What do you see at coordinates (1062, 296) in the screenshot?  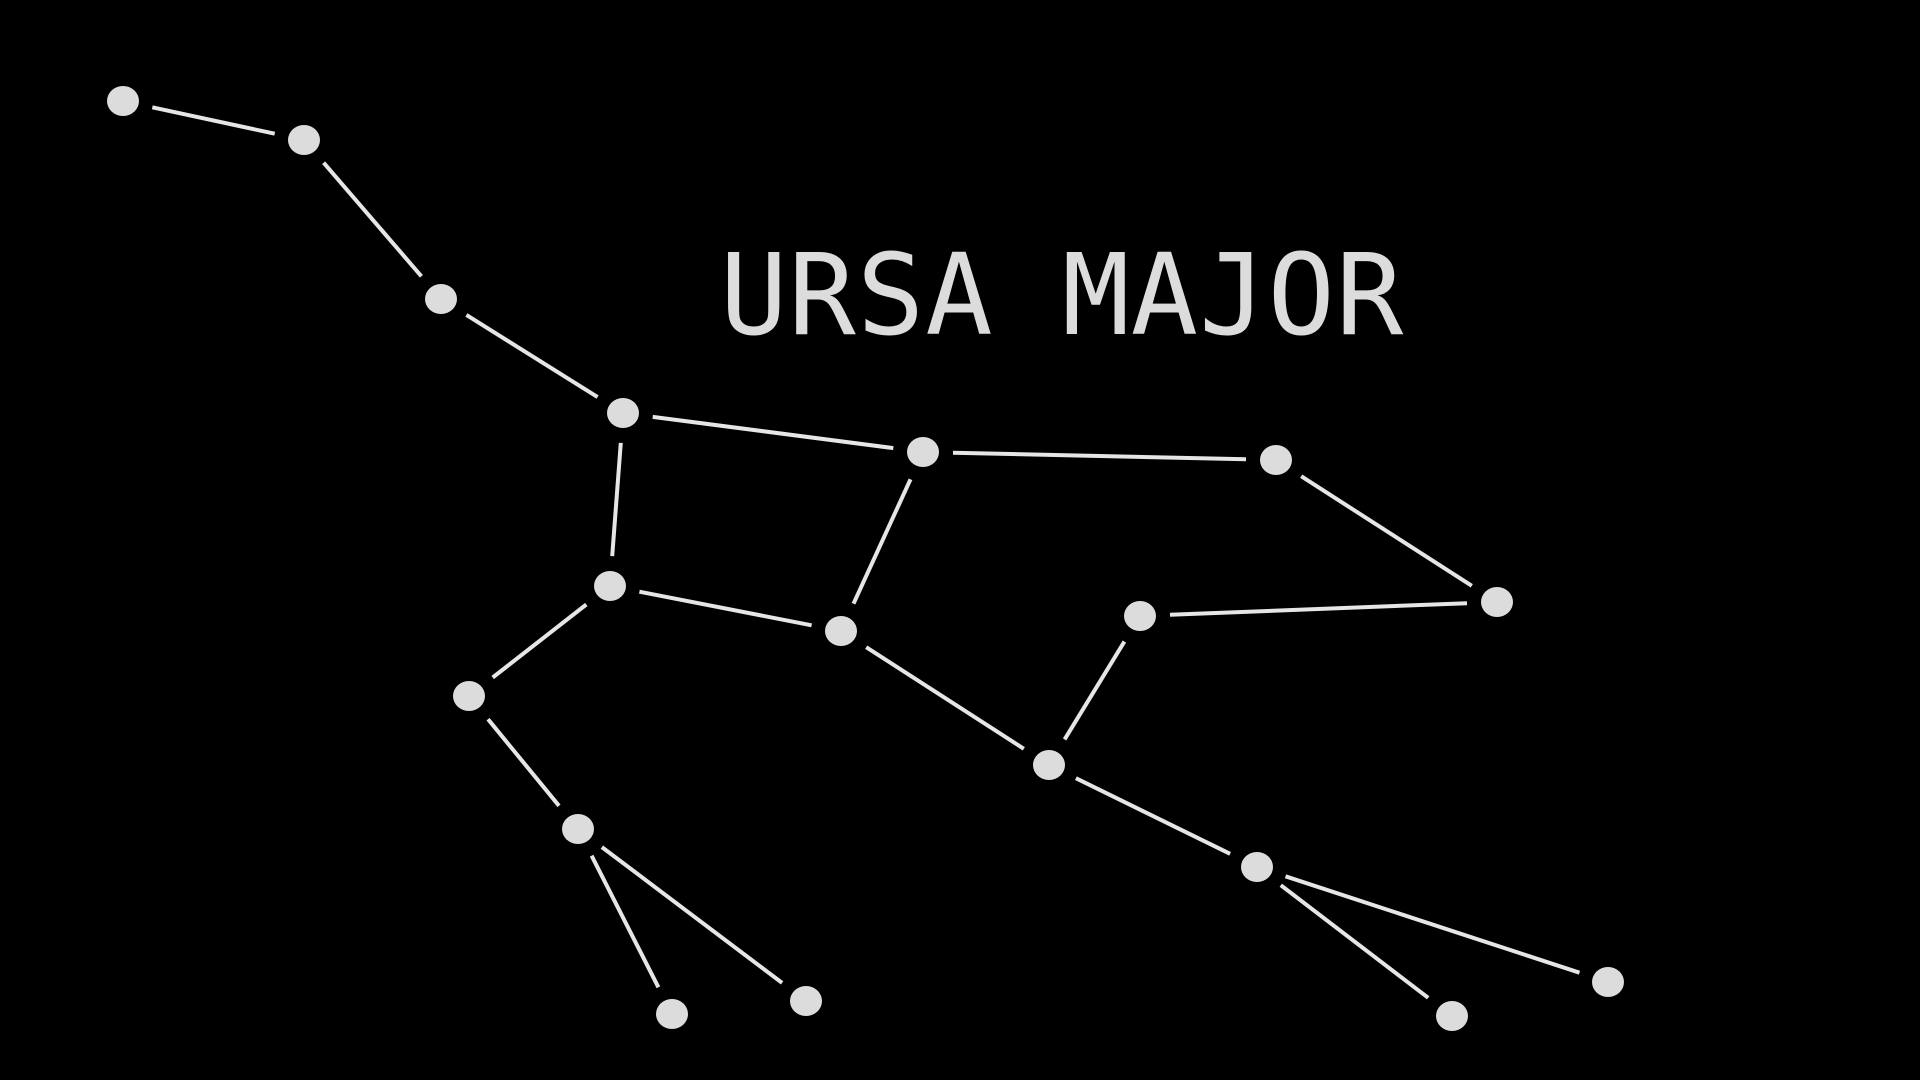 I see `constellation-title: URSA MAJOR` at bounding box center [1062, 296].